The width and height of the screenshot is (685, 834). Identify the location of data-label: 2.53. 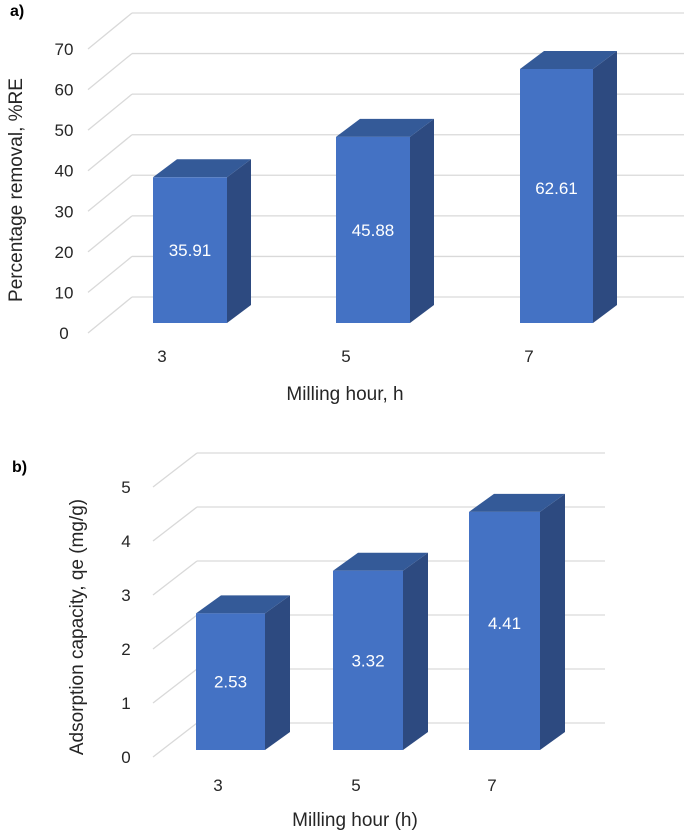
(230, 682).